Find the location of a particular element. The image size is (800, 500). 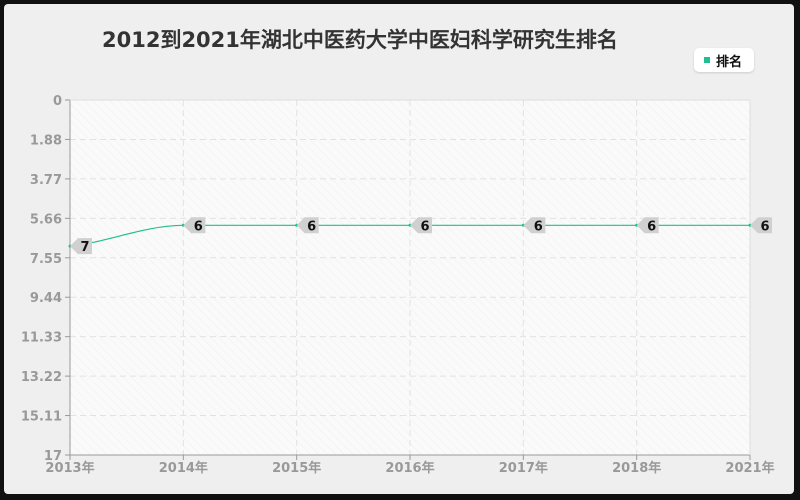

x-tick-label: 2014年 is located at coordinates (183, 468).